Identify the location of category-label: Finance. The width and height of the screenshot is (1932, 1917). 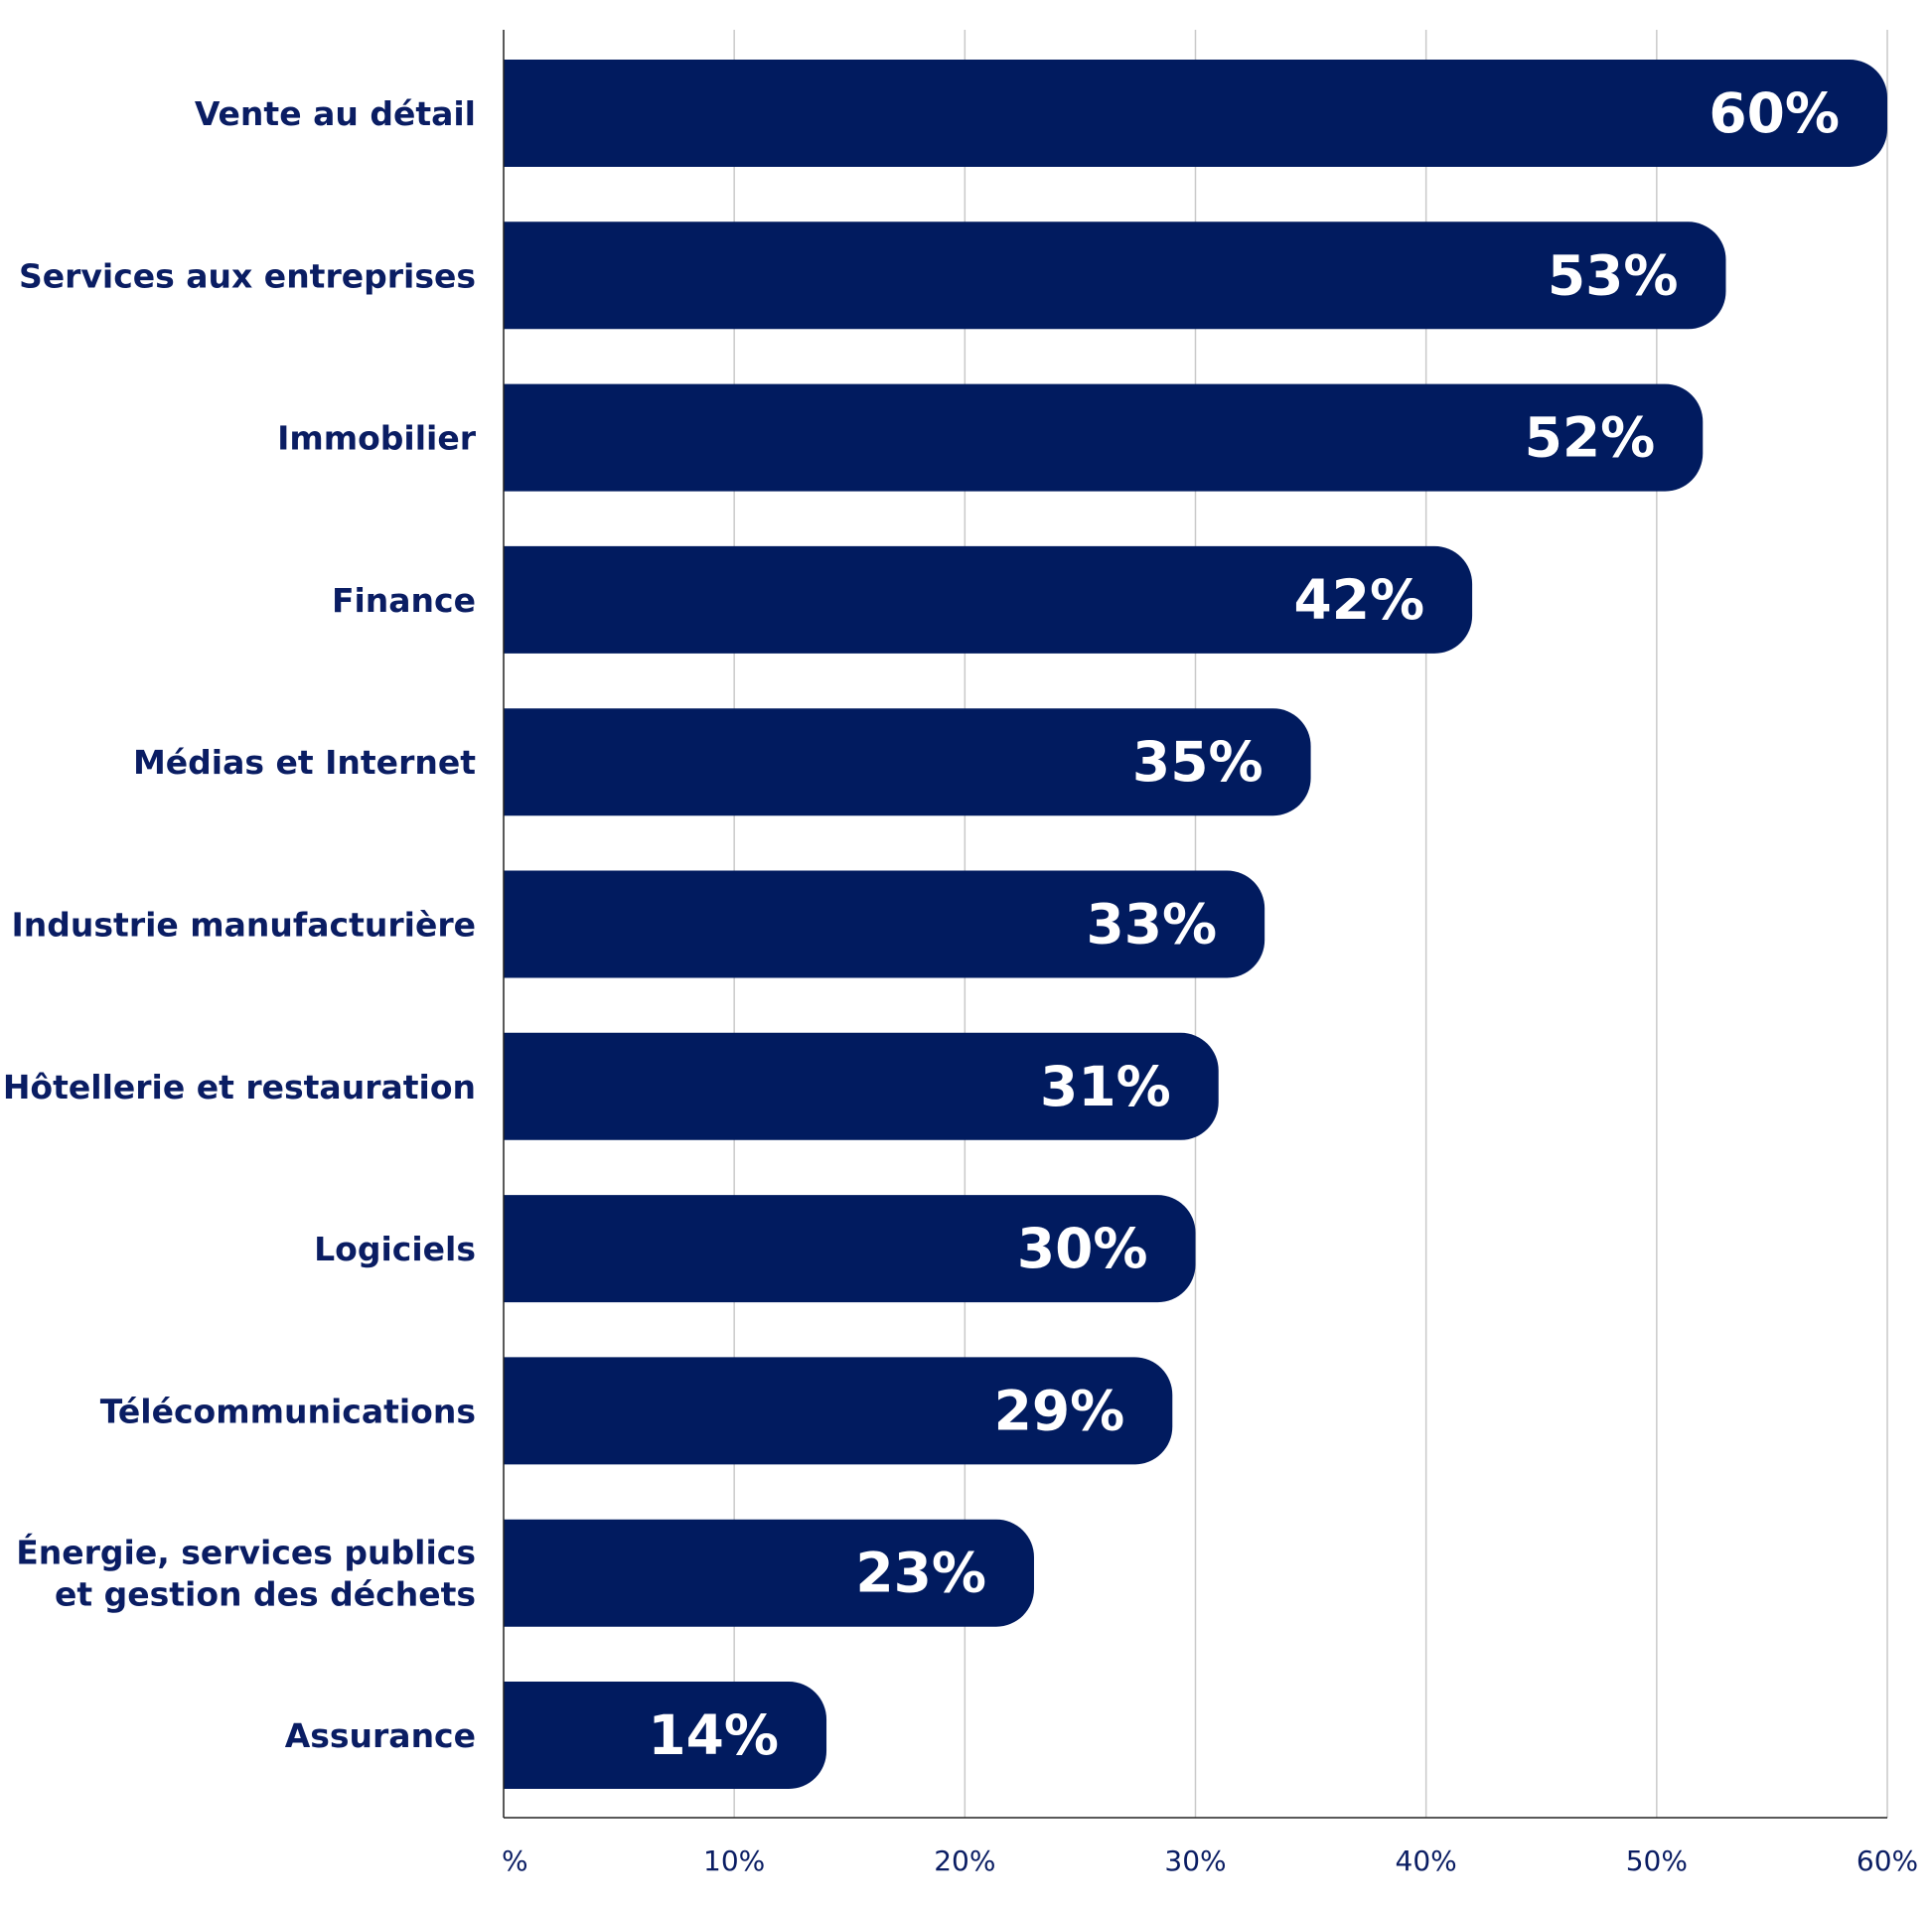
(404, 600).